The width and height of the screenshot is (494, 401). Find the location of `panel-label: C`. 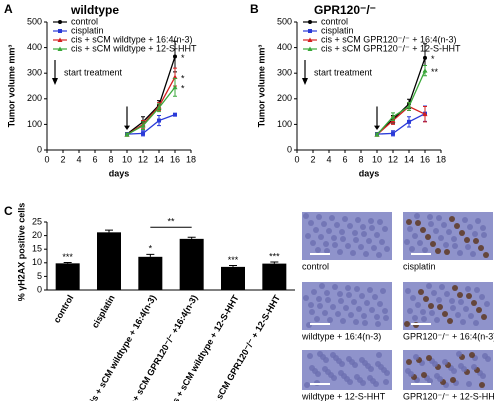

panel-label: C is located at coordinates (8, 211).